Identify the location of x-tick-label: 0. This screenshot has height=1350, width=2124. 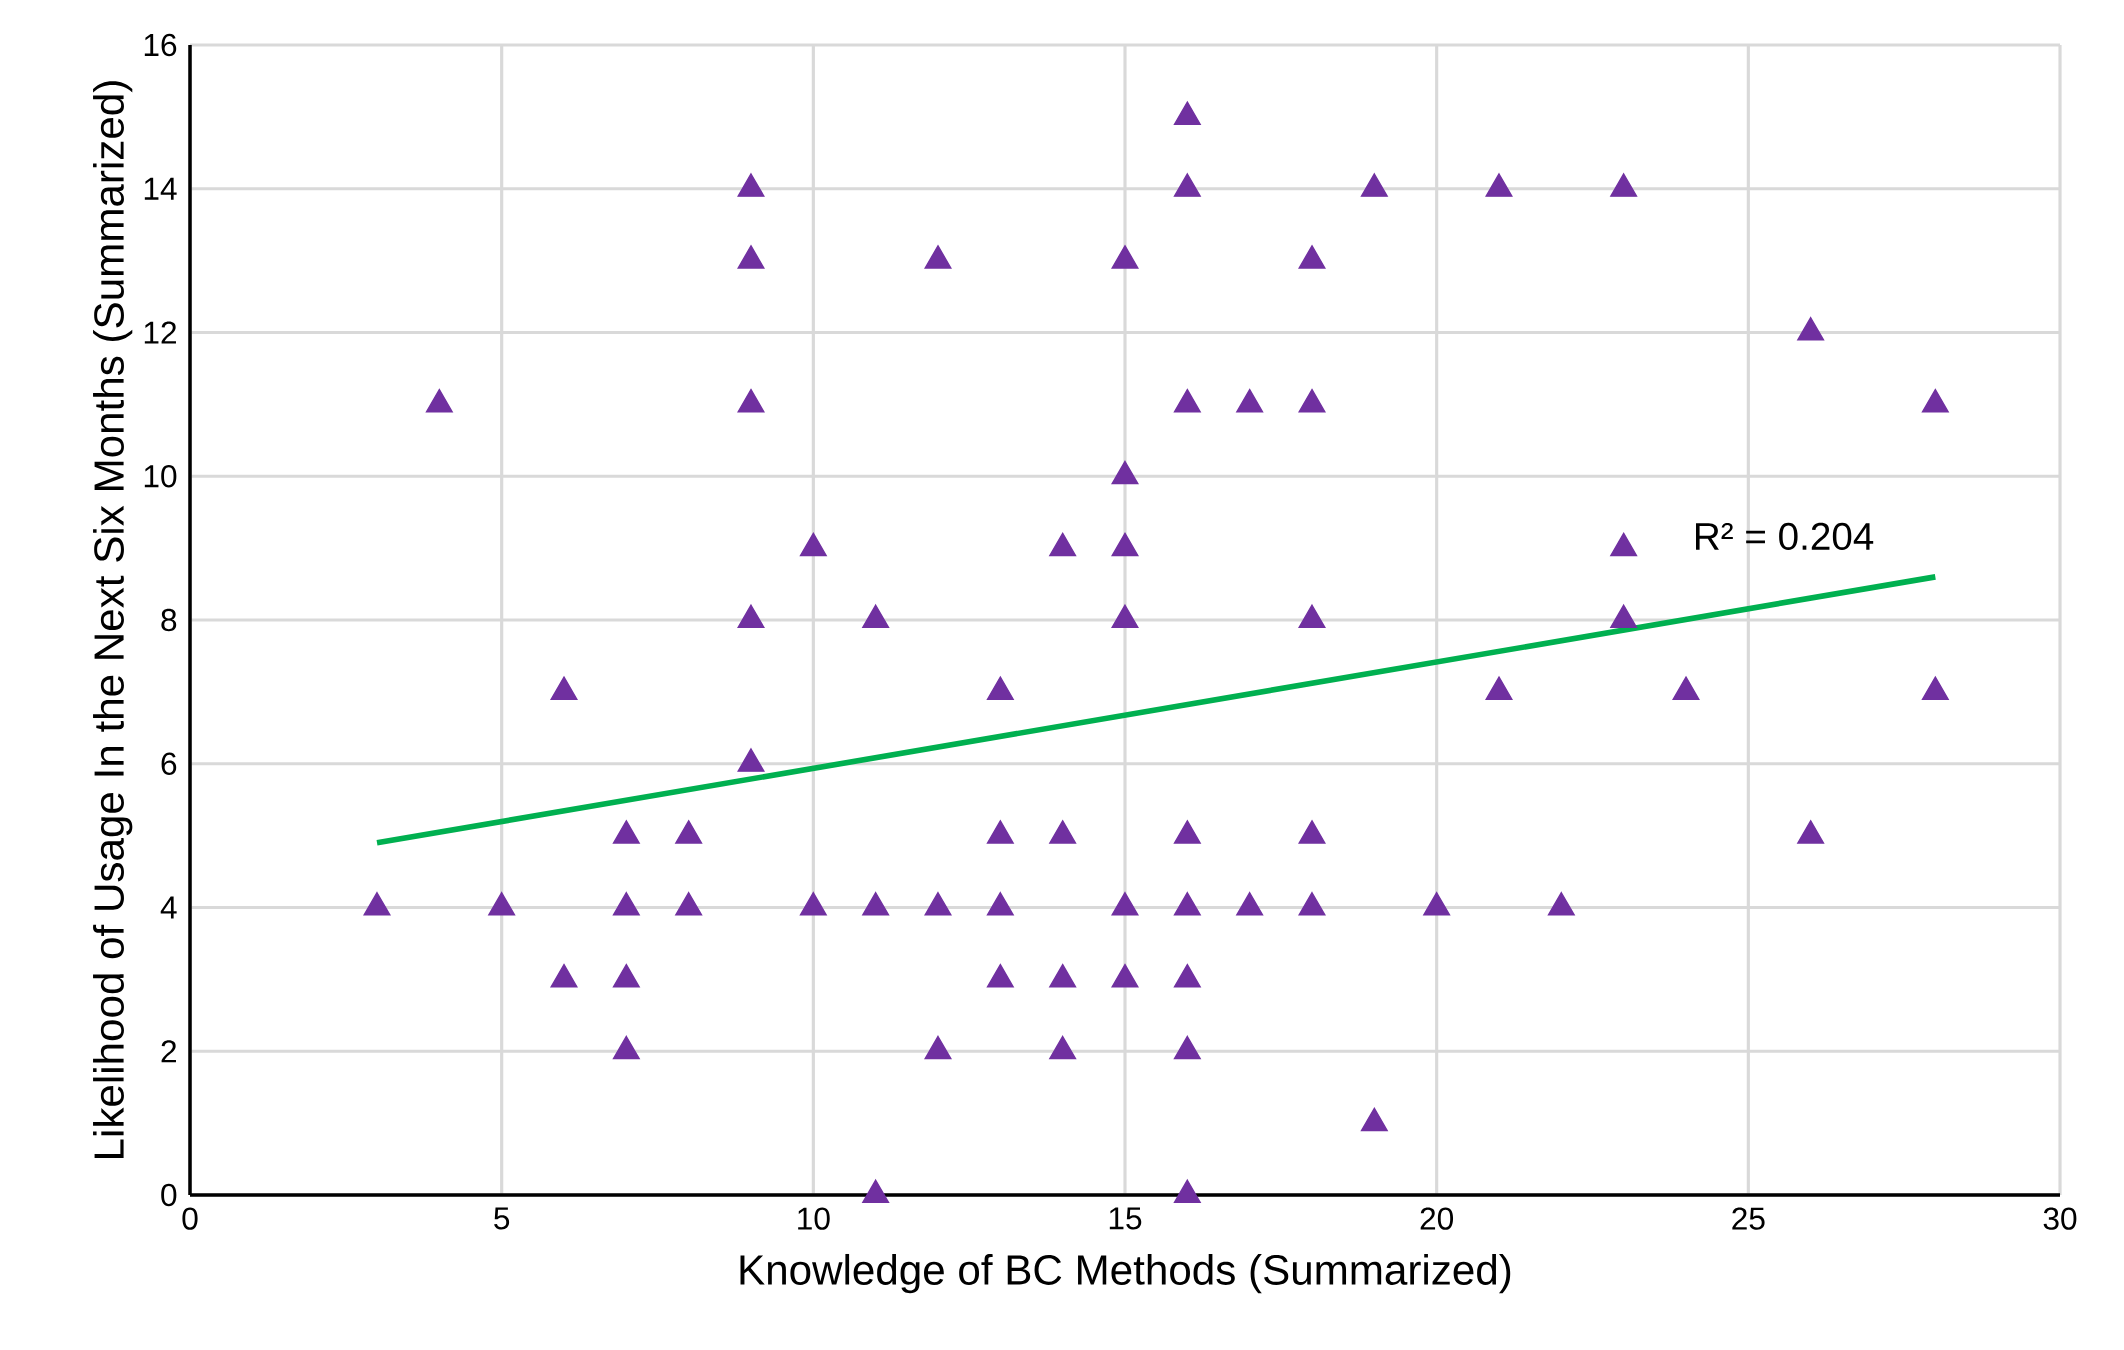
(190, 1218).